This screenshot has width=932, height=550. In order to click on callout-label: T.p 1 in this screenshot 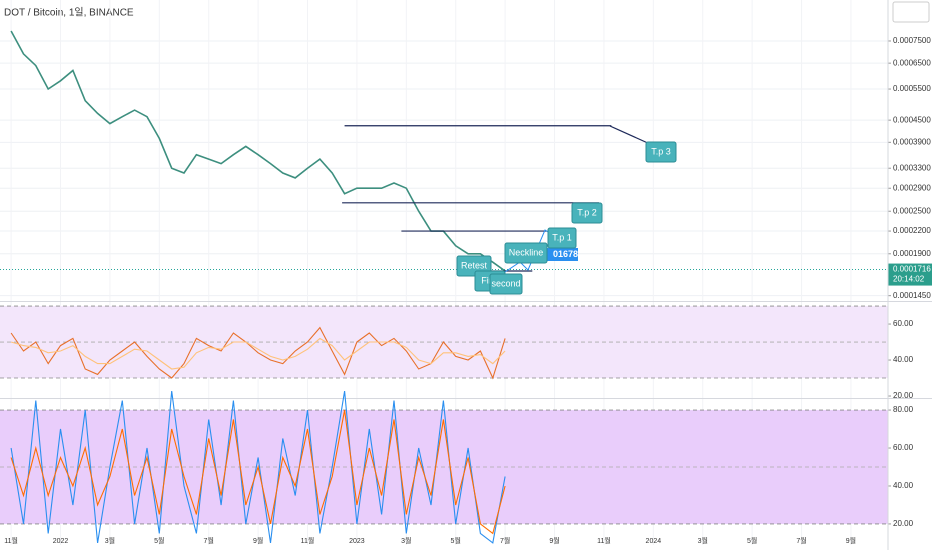, I will do `click(562, 237)`.